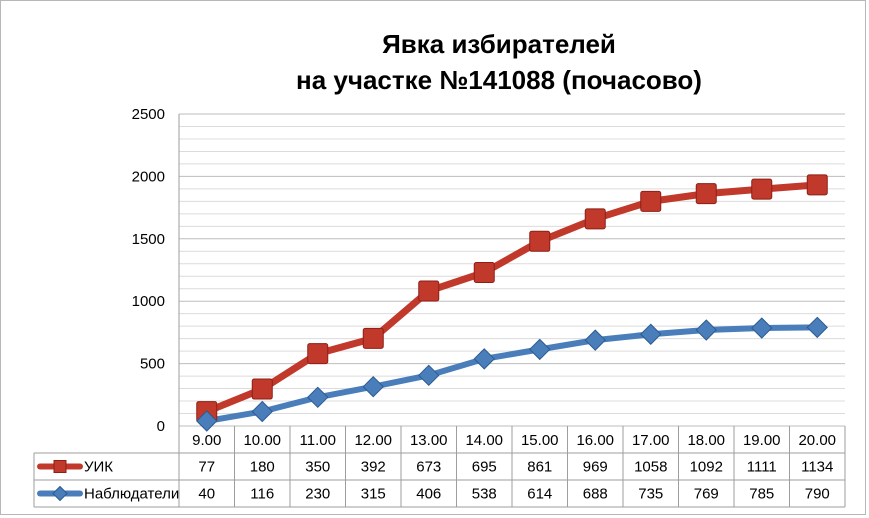 The height and width of the screenshot is (518, 869). Describe the element at coordinates (161, 426) in the screenshot. I see `y-tick-label: 0` at that location.